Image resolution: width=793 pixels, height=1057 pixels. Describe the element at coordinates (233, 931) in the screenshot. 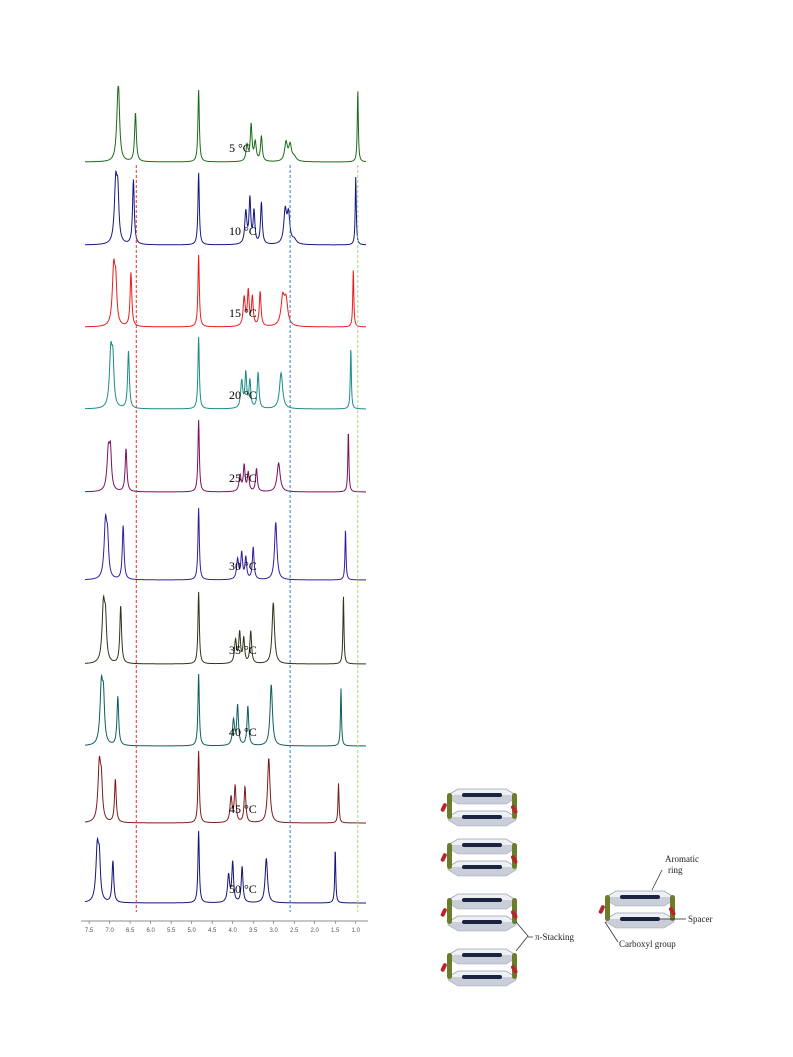

I see `tick-label: 4.0` at that location.